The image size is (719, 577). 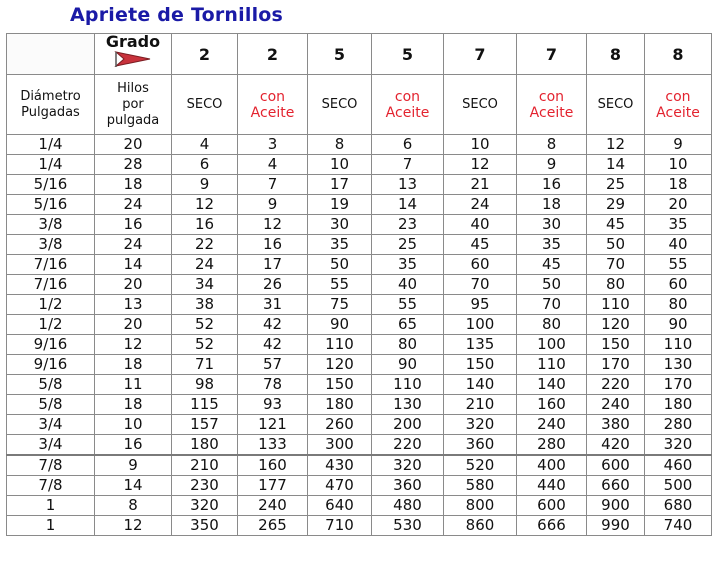 What do you see at coordinates (50, 54) in the screenshot?
I see `corner-cell` at bounding box center [50, 54].